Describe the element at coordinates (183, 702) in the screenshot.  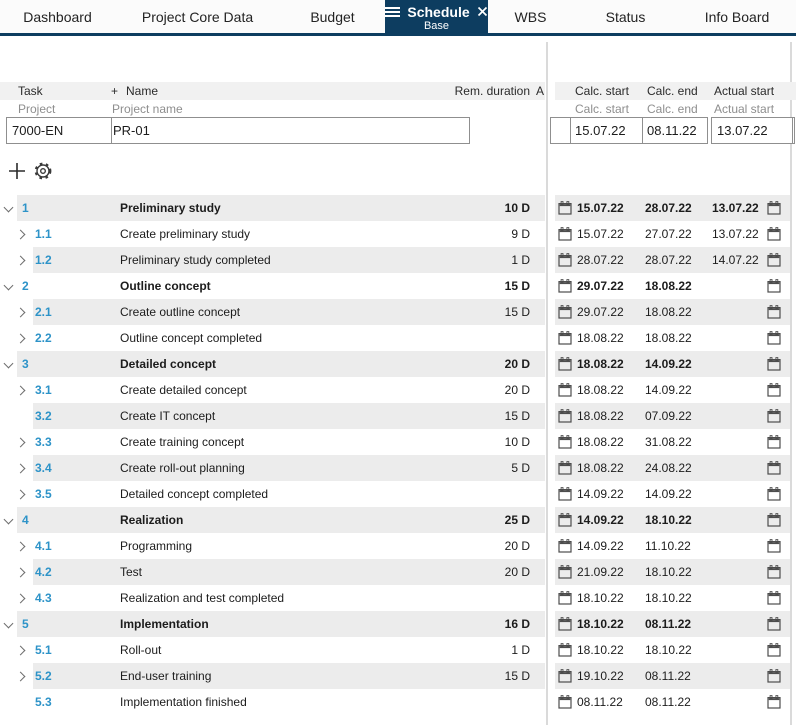
I see `task-name: Implementation finished` at that location.